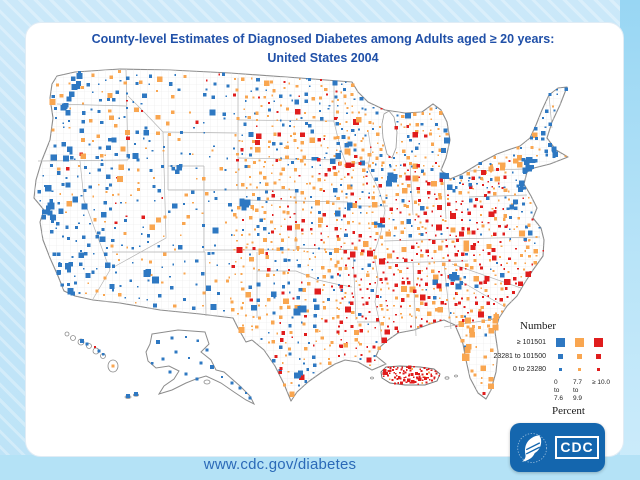 The height and width of the screenshot is (480, 640). I want to click on legend-row-label: 0 to 23280, so click(529, 369).